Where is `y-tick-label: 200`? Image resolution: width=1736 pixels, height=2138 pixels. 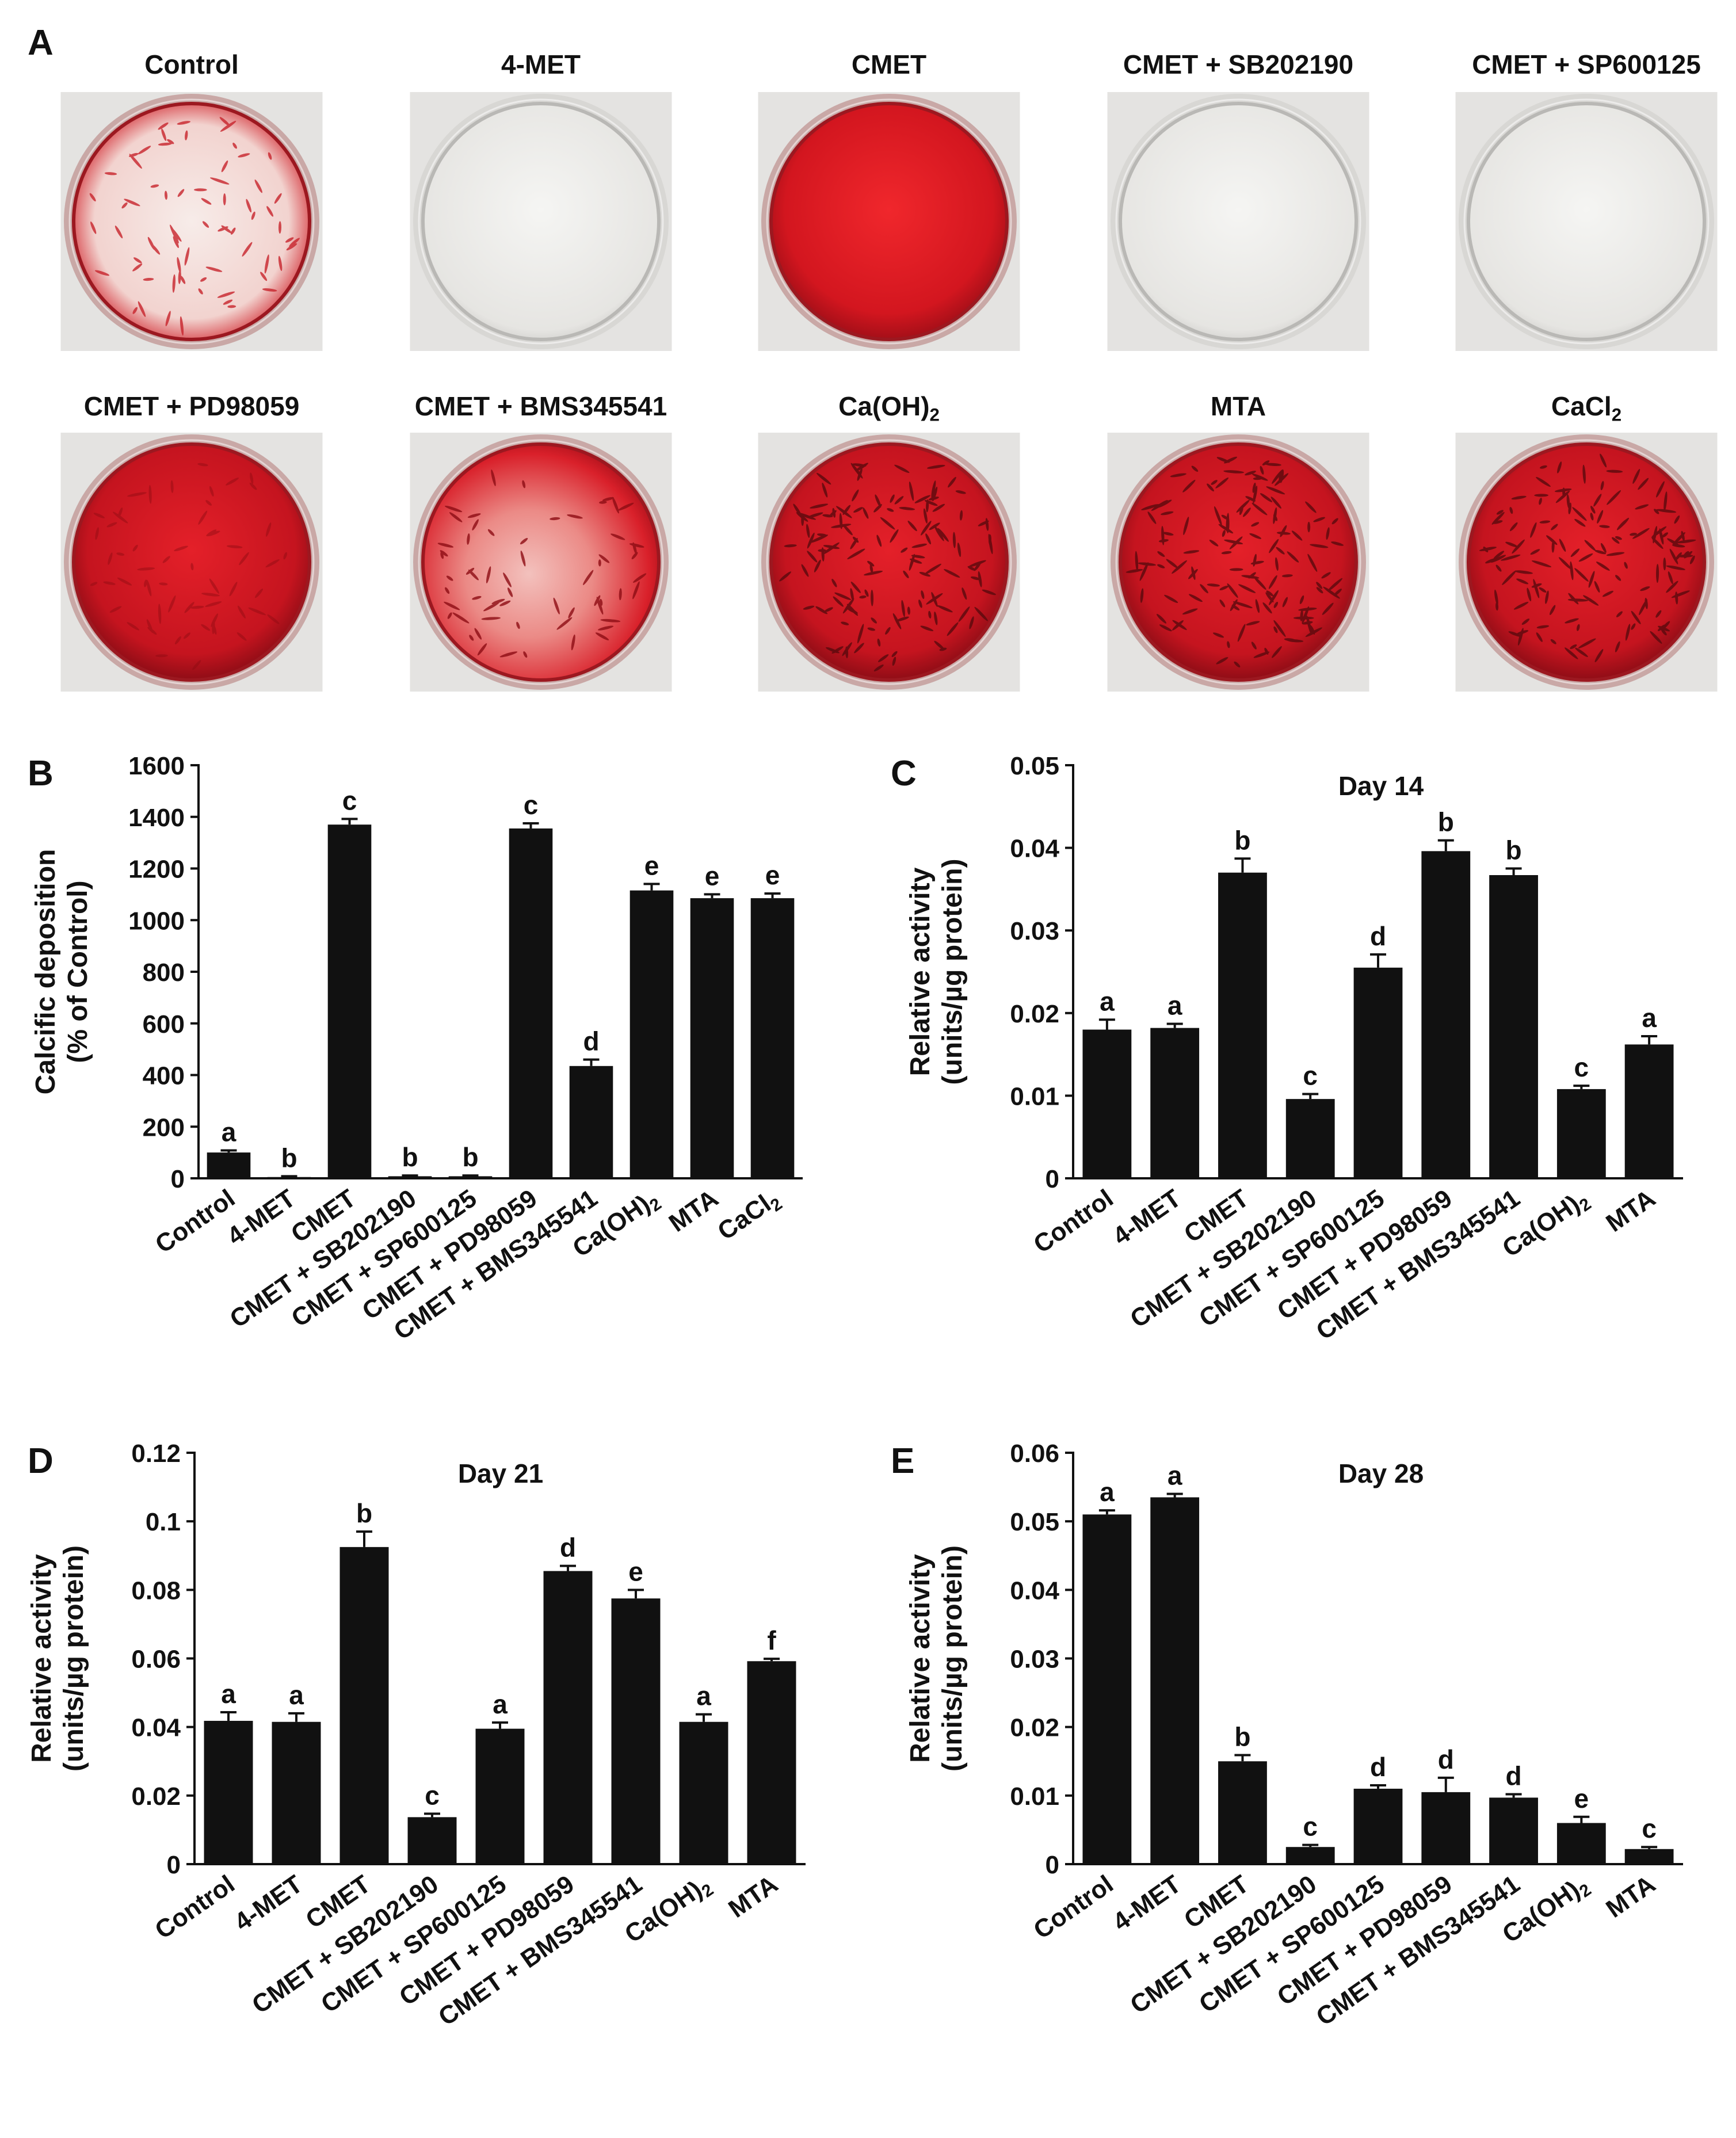 y-tick-label: 200 is located at coordinates (164, 1127).